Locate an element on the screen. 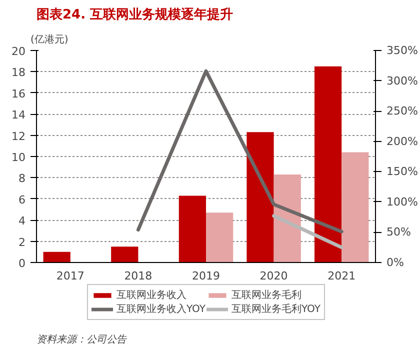 Image resolution: width=420 pixels, height=350 pixels. y-tick-label: 8 is located at coordinates (22, 179).